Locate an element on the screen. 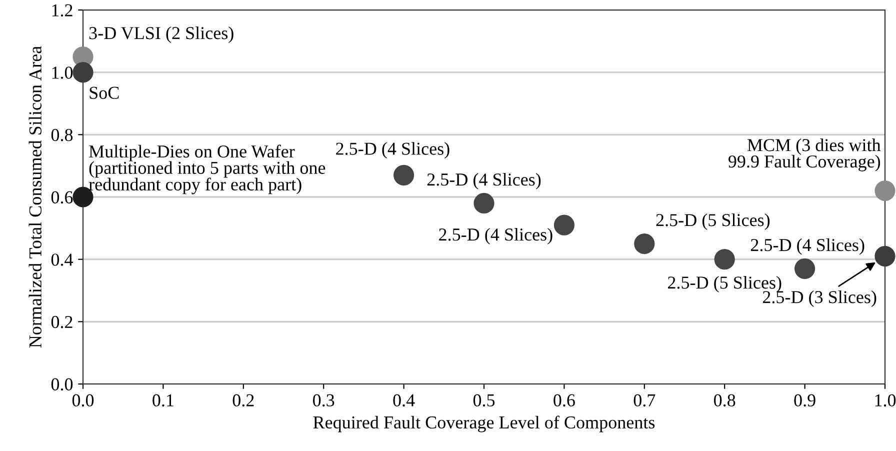  annotation: 2.5-D (3 Slices) is located at coordinates (819, 298).